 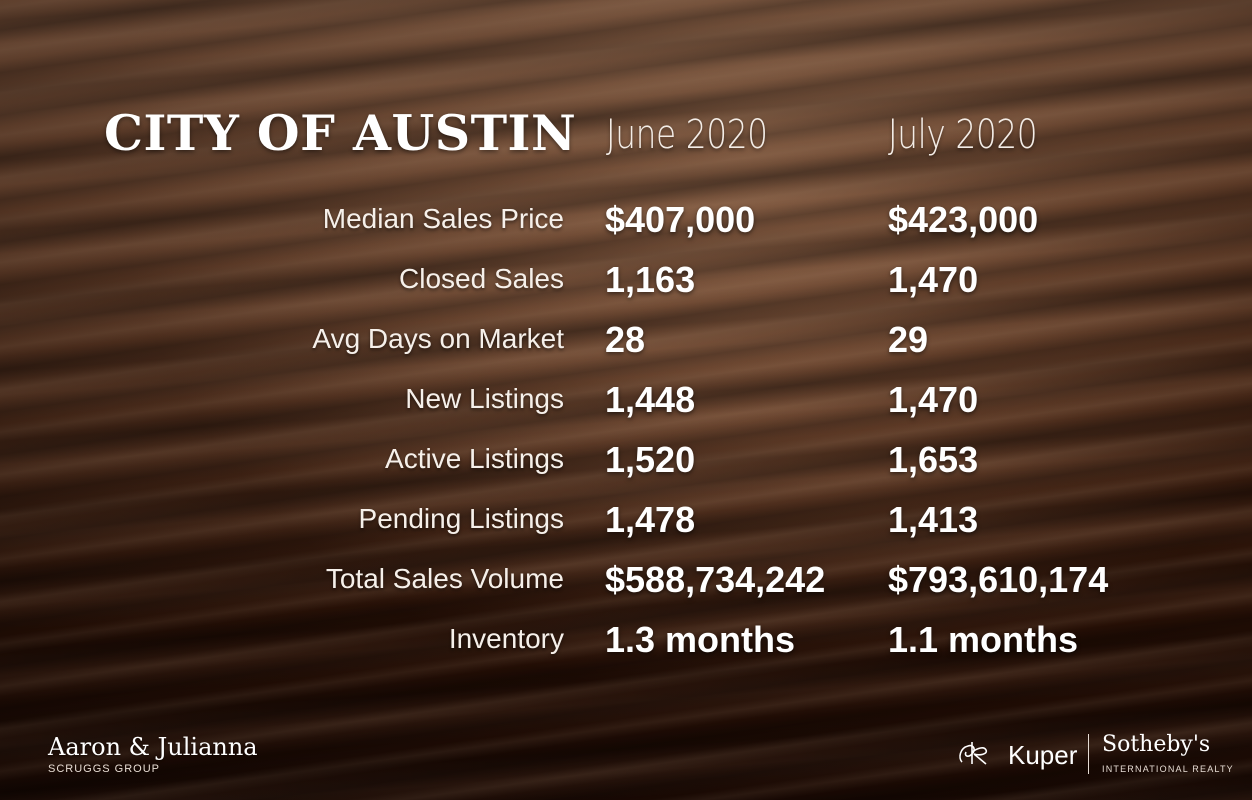 I want to click on stat-row-pending-listings: Pending Listings 1,478 1,413, so click(x=626, y=520).